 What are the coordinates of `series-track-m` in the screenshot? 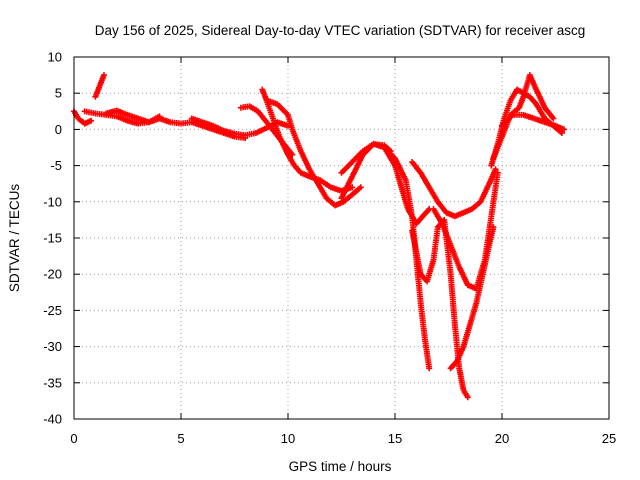 It's located at (440, 308).